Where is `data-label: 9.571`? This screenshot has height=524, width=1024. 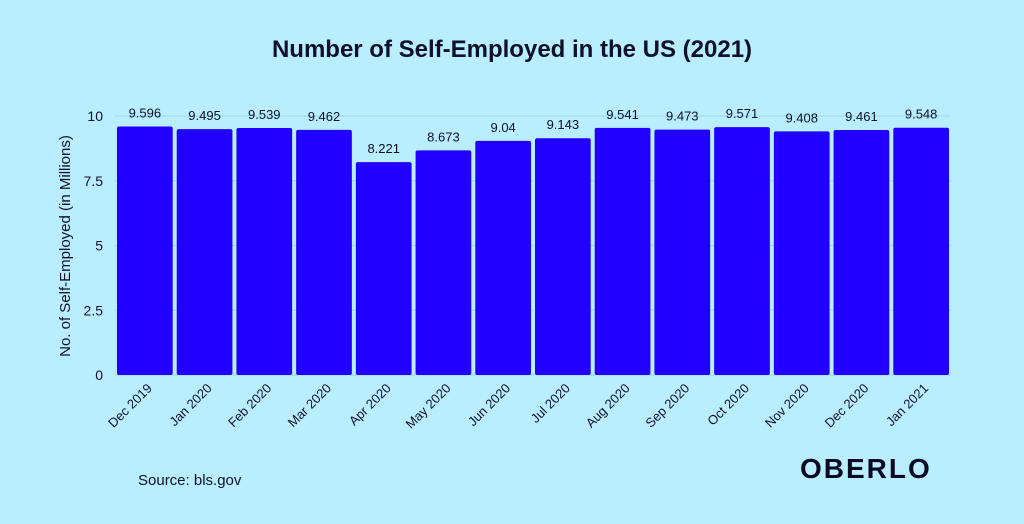
data-label: 9.571 is located at coordinates (742, 113).